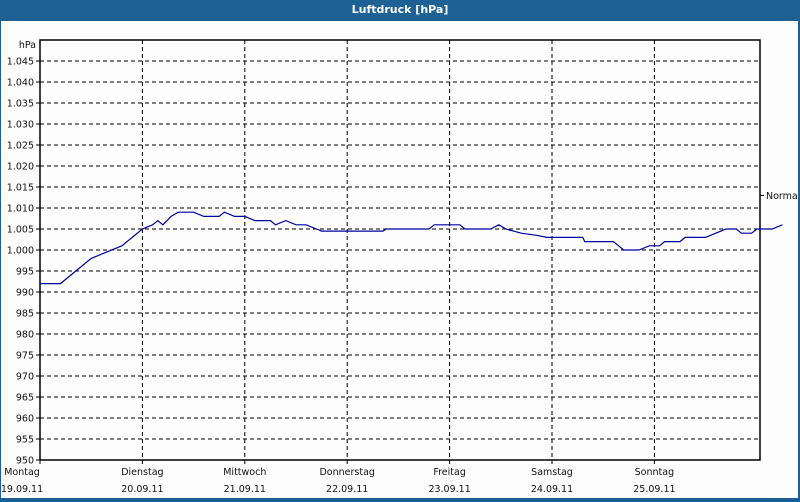 Image resolution: width=800 pixels, height=502 pixels. What do you see at coordinates (25, 272) in the screenshot?
I see `y-tick-label: 995` at bounding box center [25, 272].